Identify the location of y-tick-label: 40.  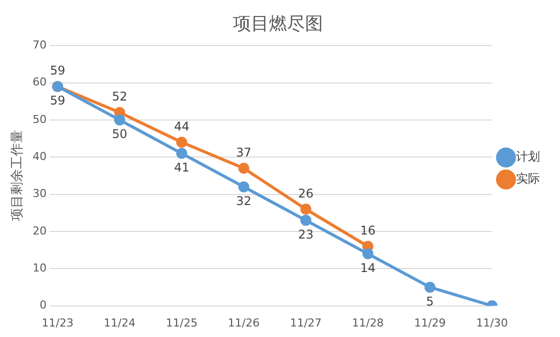
(39, 156).